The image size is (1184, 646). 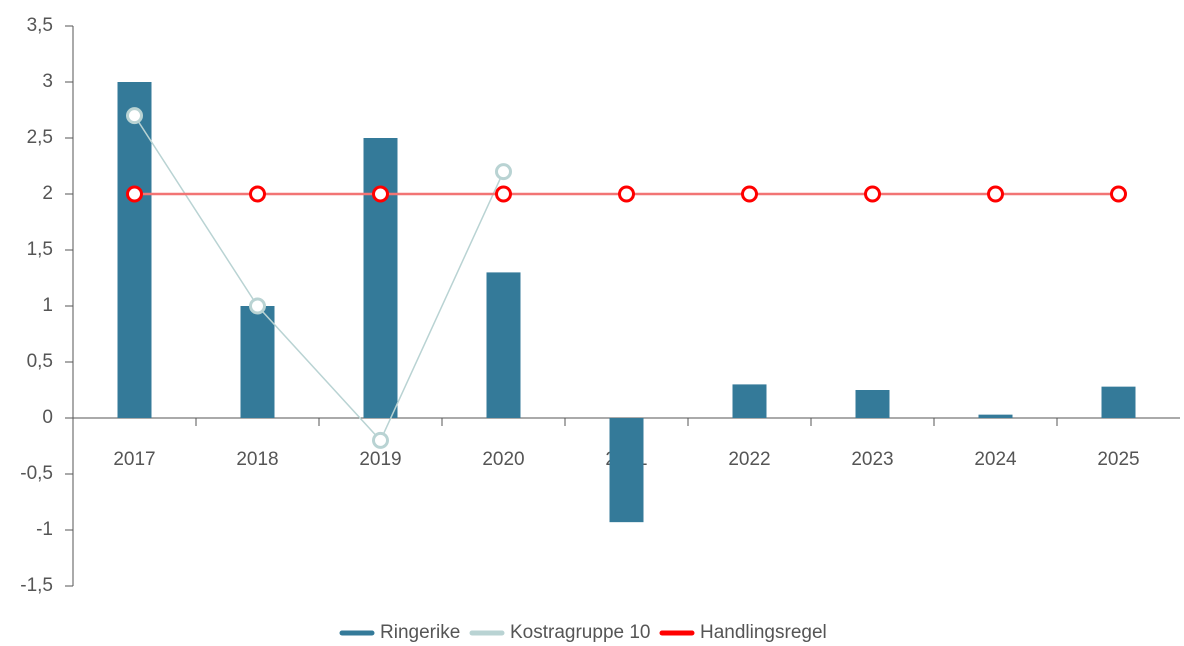 What do you see at coordinates (134, 459) in the screenshot?
I see `x-tick-label: 2017` at bounding box center [134, 459].